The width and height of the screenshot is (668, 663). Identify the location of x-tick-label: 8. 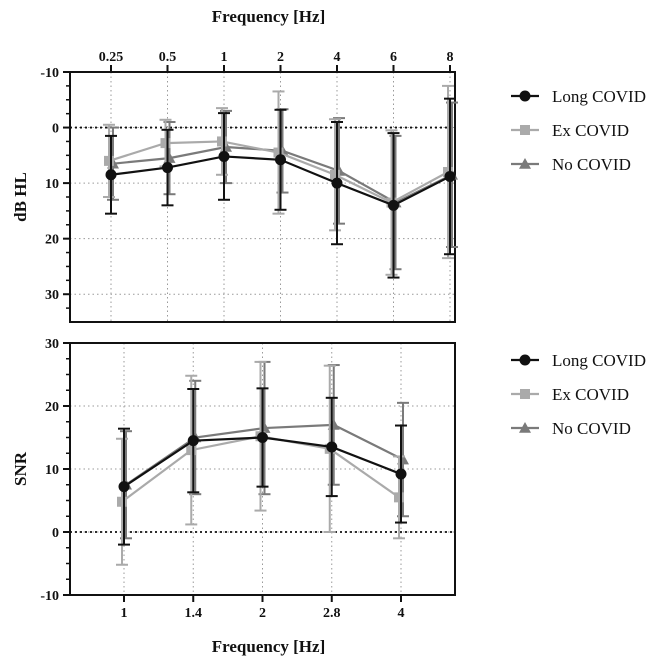
(450, 57).